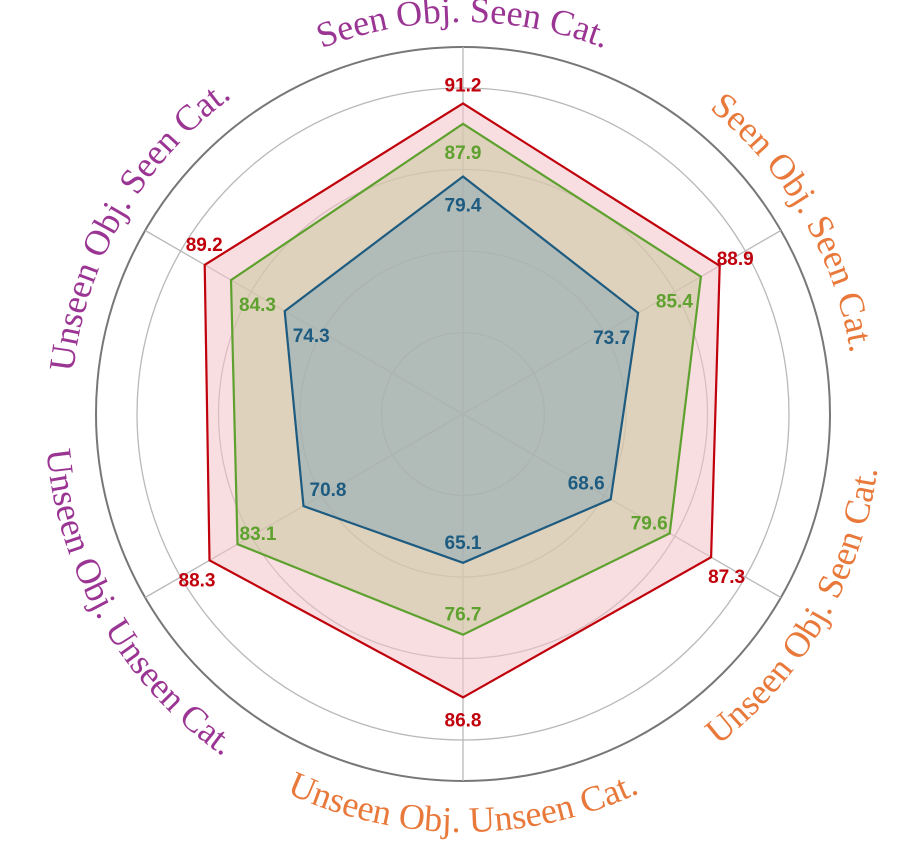  I want to click on value-label-s1-a2: 88.9, so click(735, 259).